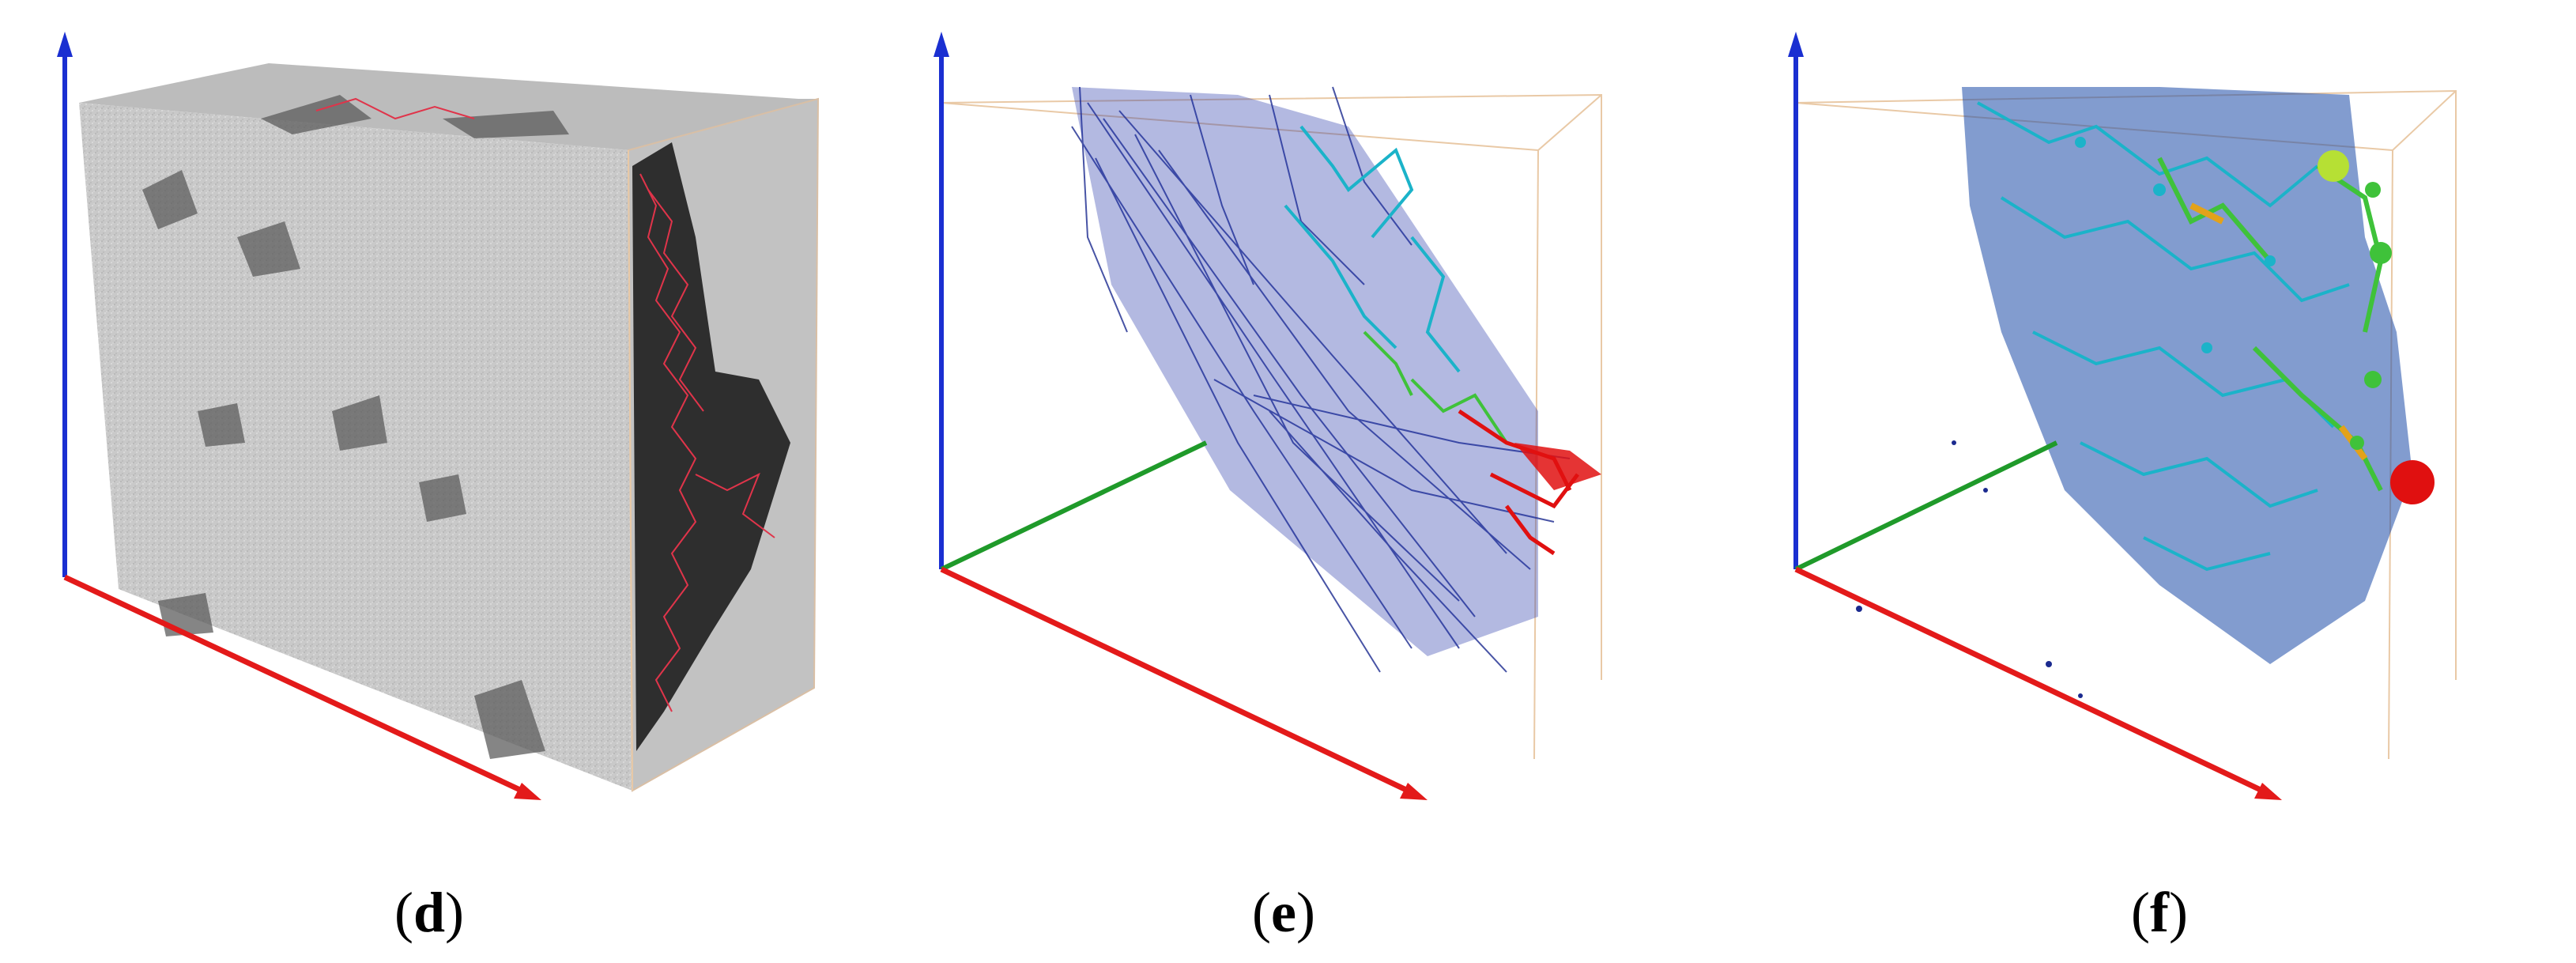 This screenshot has width=2576, height=963. Describe the element at coordinates (1435, 387) in the screenshot. I see `particle-network-green` at that location.